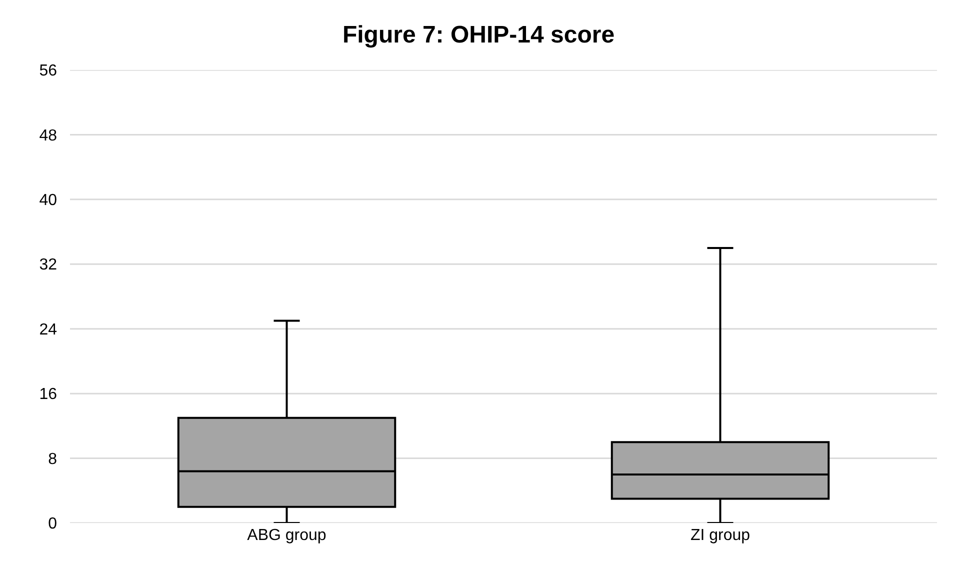 This screenshot has height=568, width=957. What do you see at coordinates (48, 395) in the screenshot?
I see `y-tick-label: 16` at bounding box center [48, 395].